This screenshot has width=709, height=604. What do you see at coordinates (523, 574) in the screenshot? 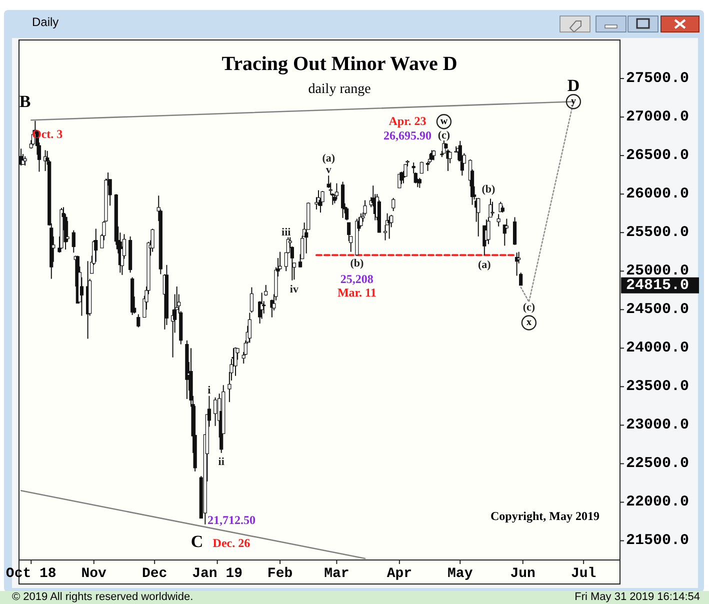
I see `x-tick-label: Jun` at bounding box center [523, 574].